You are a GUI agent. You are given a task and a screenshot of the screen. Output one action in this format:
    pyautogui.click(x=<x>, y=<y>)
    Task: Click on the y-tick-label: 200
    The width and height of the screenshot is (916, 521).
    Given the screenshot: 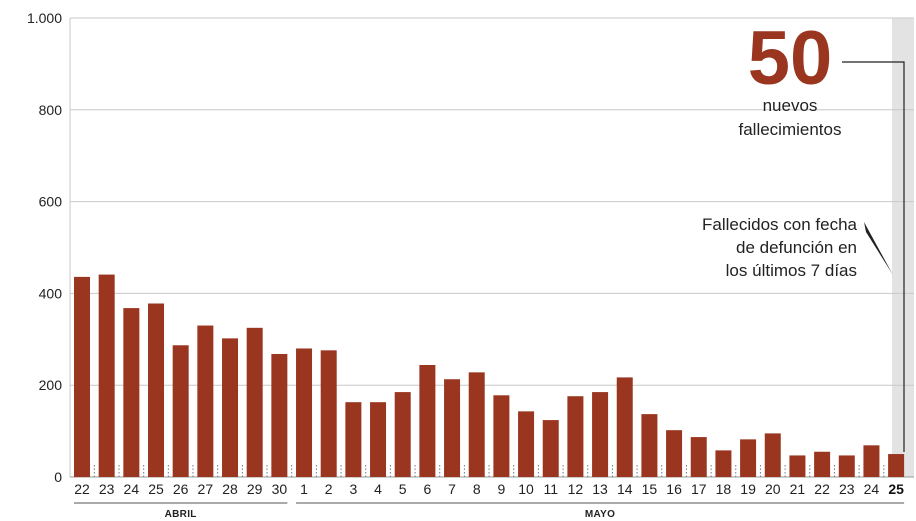 What is the action you would take?
    pyautogui.click(x=51, y=385)
    